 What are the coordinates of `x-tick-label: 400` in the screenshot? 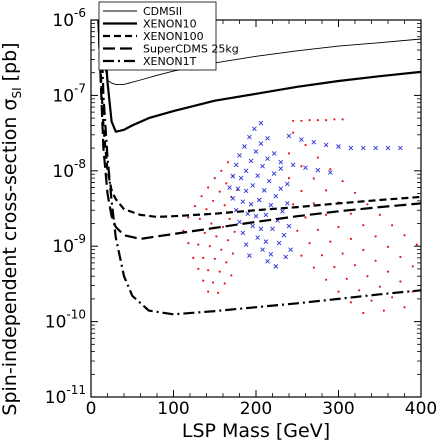 It's located at (421, 409).